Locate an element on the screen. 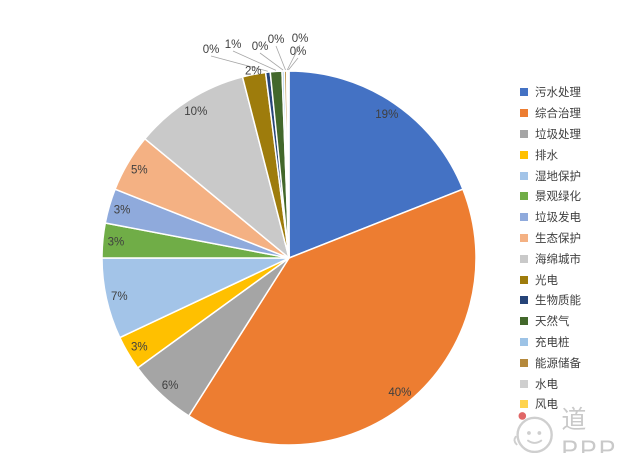 The height and width of the screenshot is (453, 640). leader-line-能源储备 is located at coordinates (280, 58).